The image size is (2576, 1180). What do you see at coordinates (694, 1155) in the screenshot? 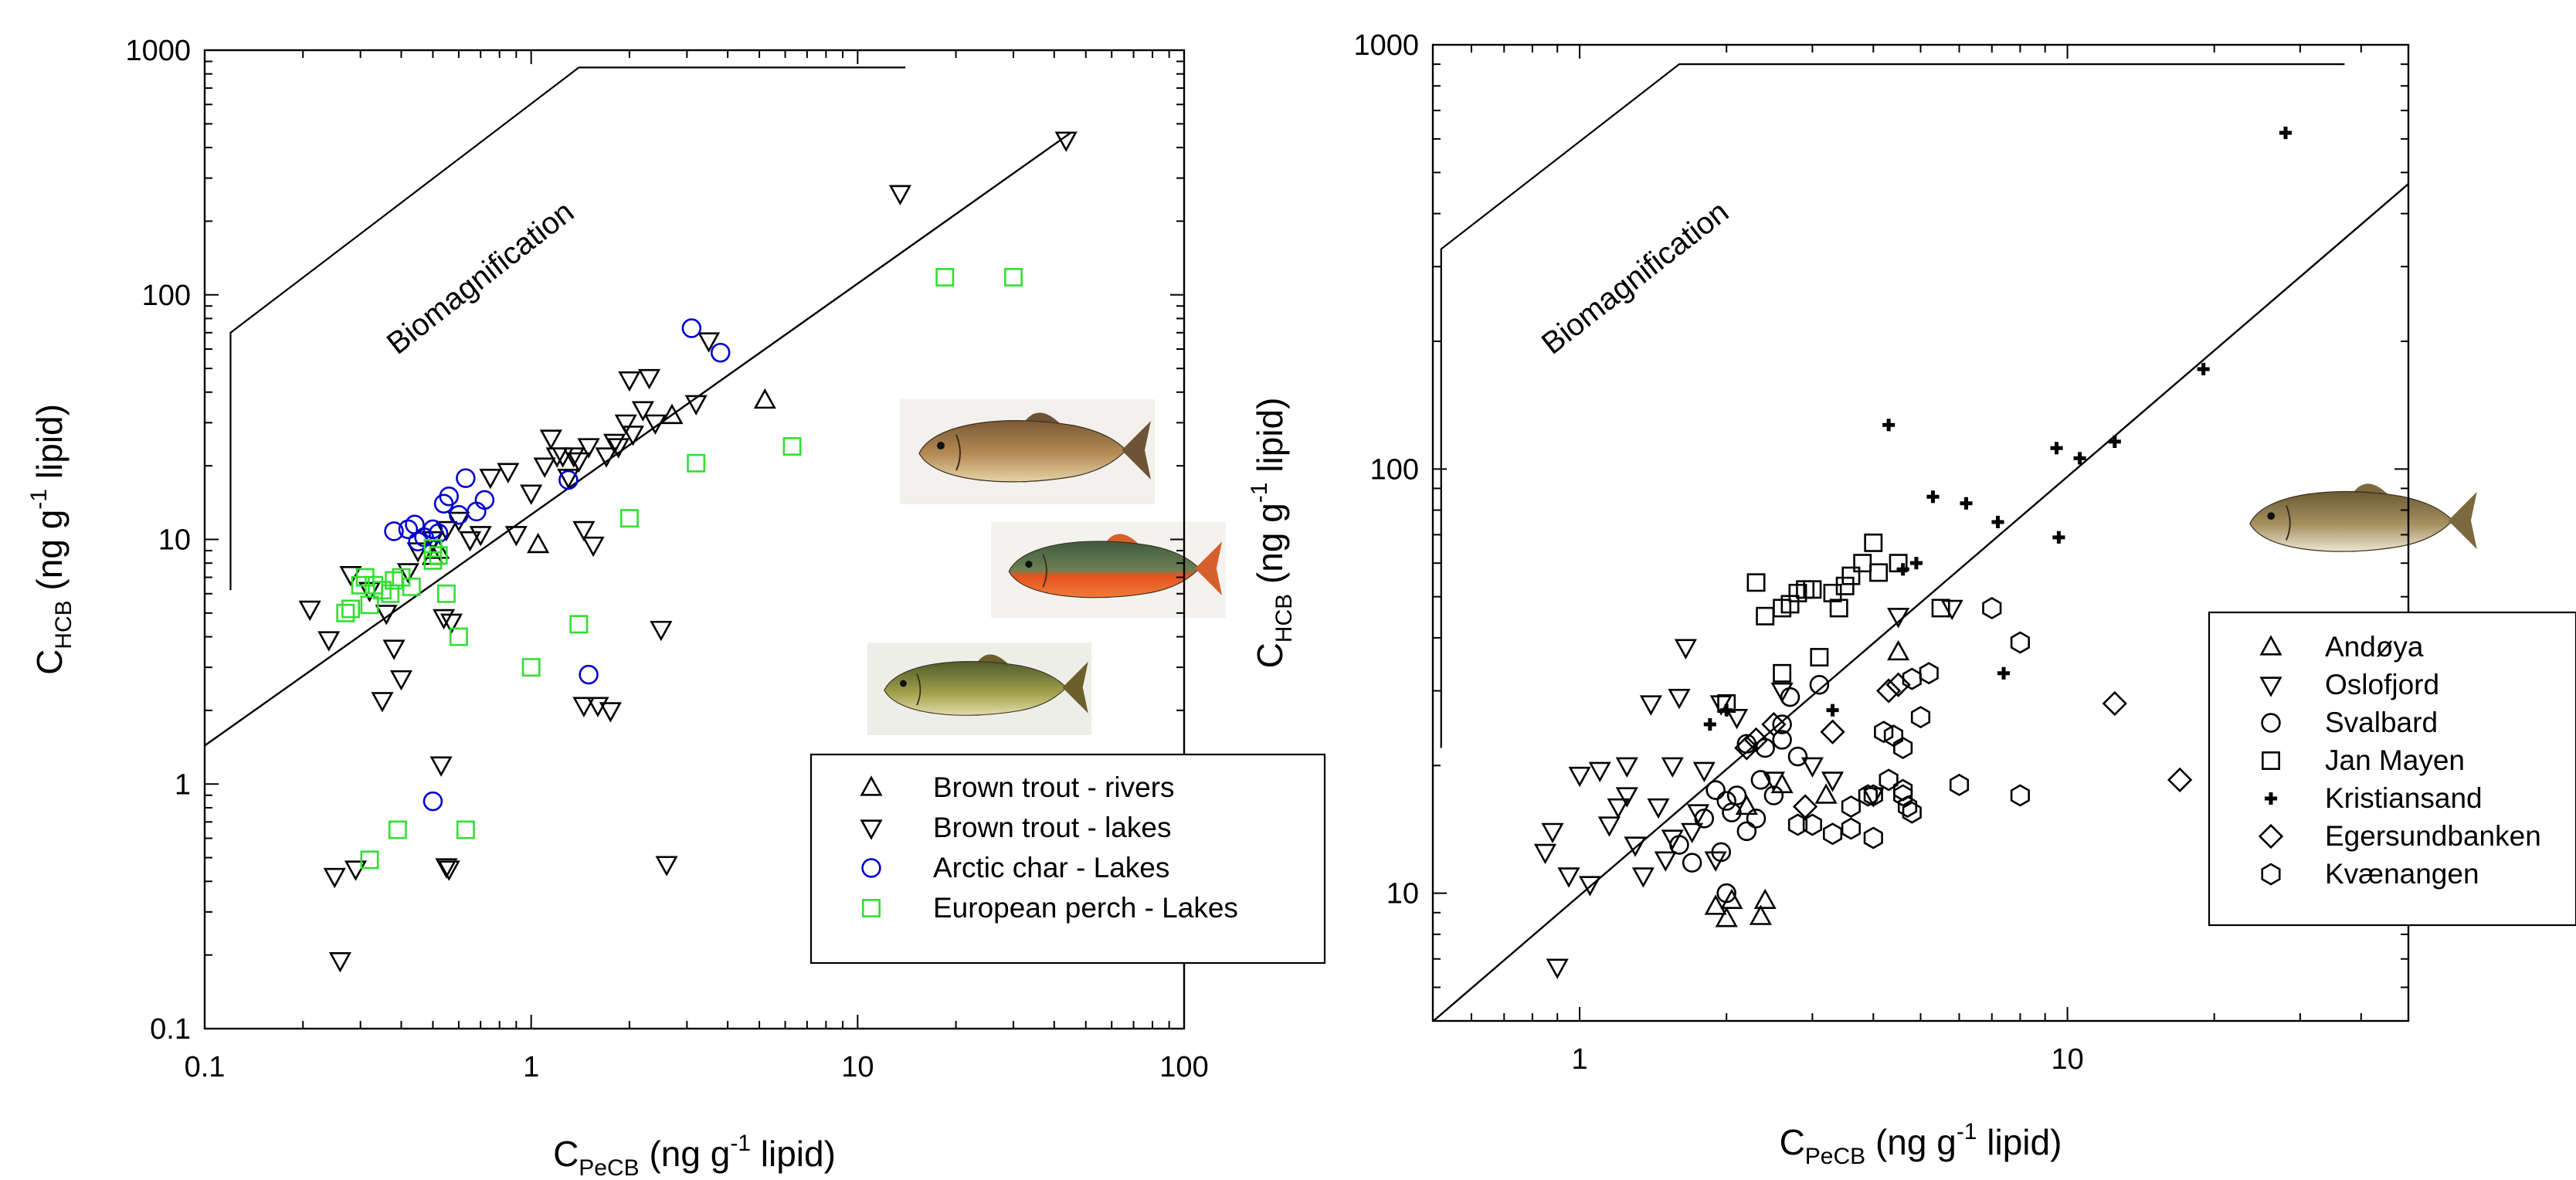
I see `x-axis-label: CPeCB (ng g-1 lipid)` at bounding box center [694, 1155].